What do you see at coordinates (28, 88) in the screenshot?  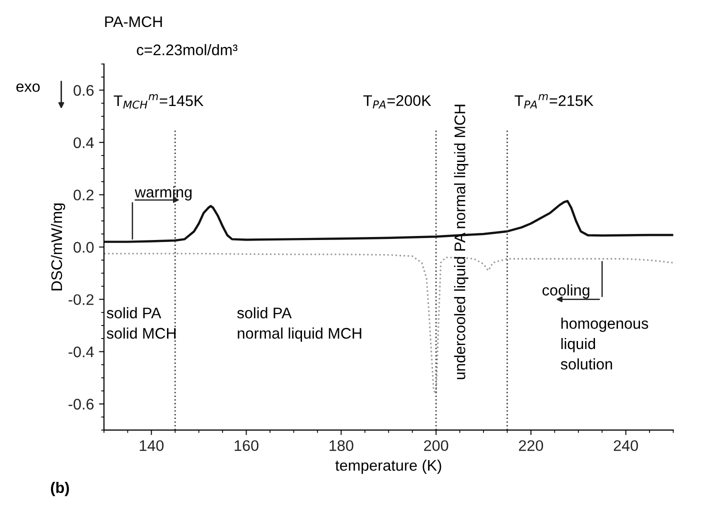 I see `text: exo` at bounding box center [28, 88].